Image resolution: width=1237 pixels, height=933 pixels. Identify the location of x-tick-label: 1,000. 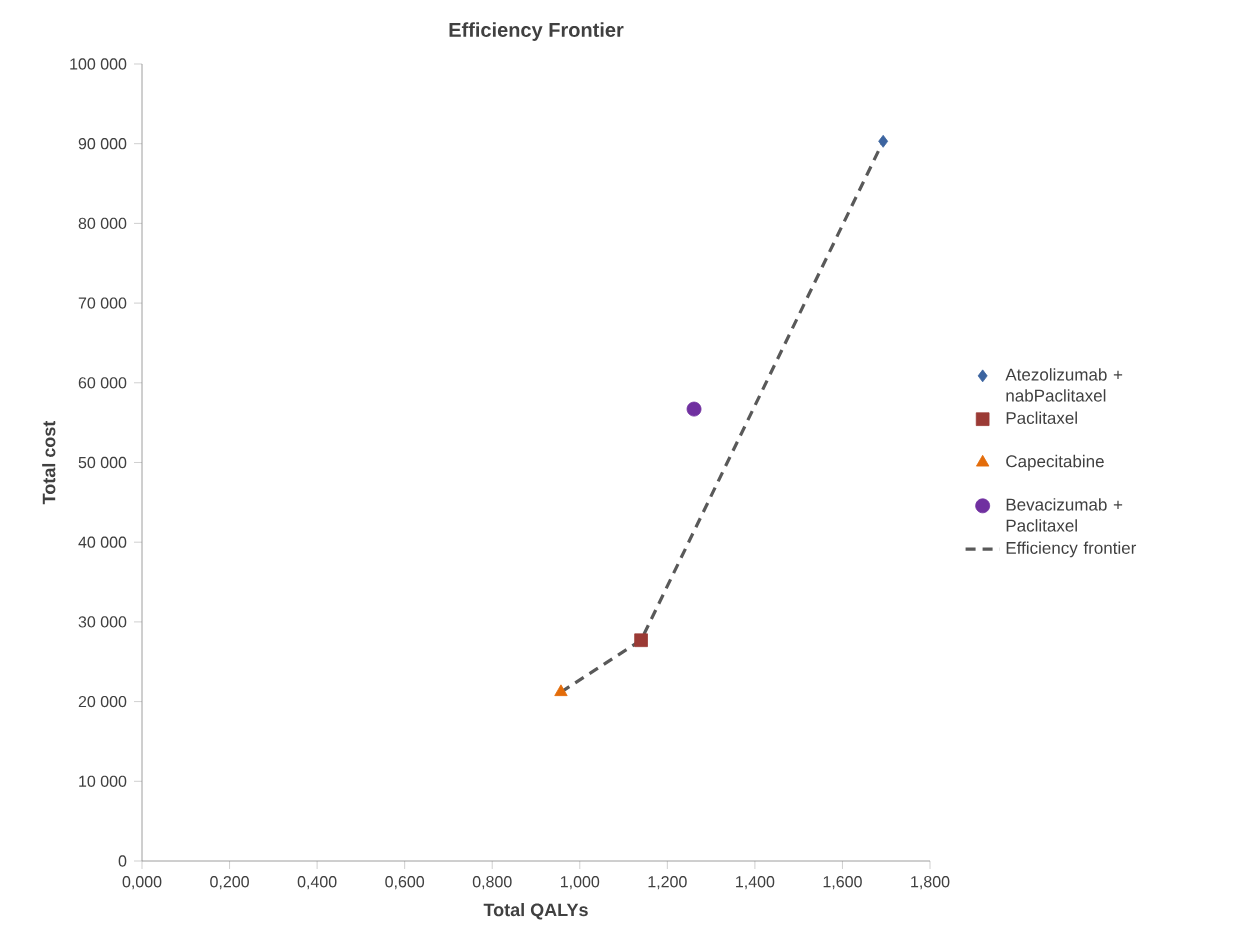
(580, 883).